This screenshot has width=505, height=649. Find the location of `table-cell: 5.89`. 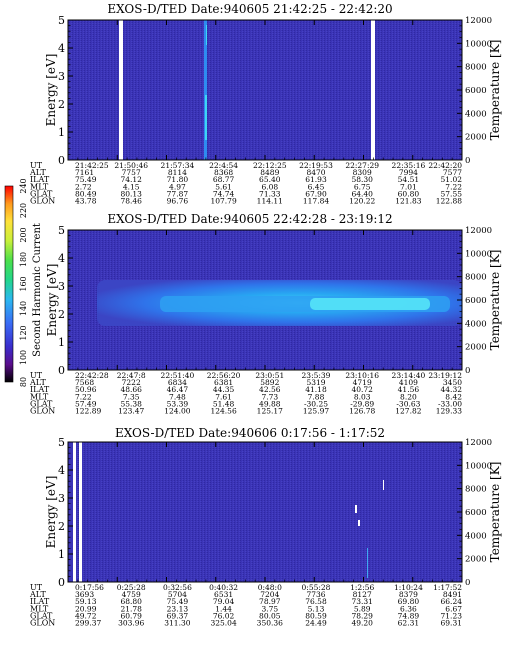

table-cell: 5.89 is located at coordinates (362, 608).